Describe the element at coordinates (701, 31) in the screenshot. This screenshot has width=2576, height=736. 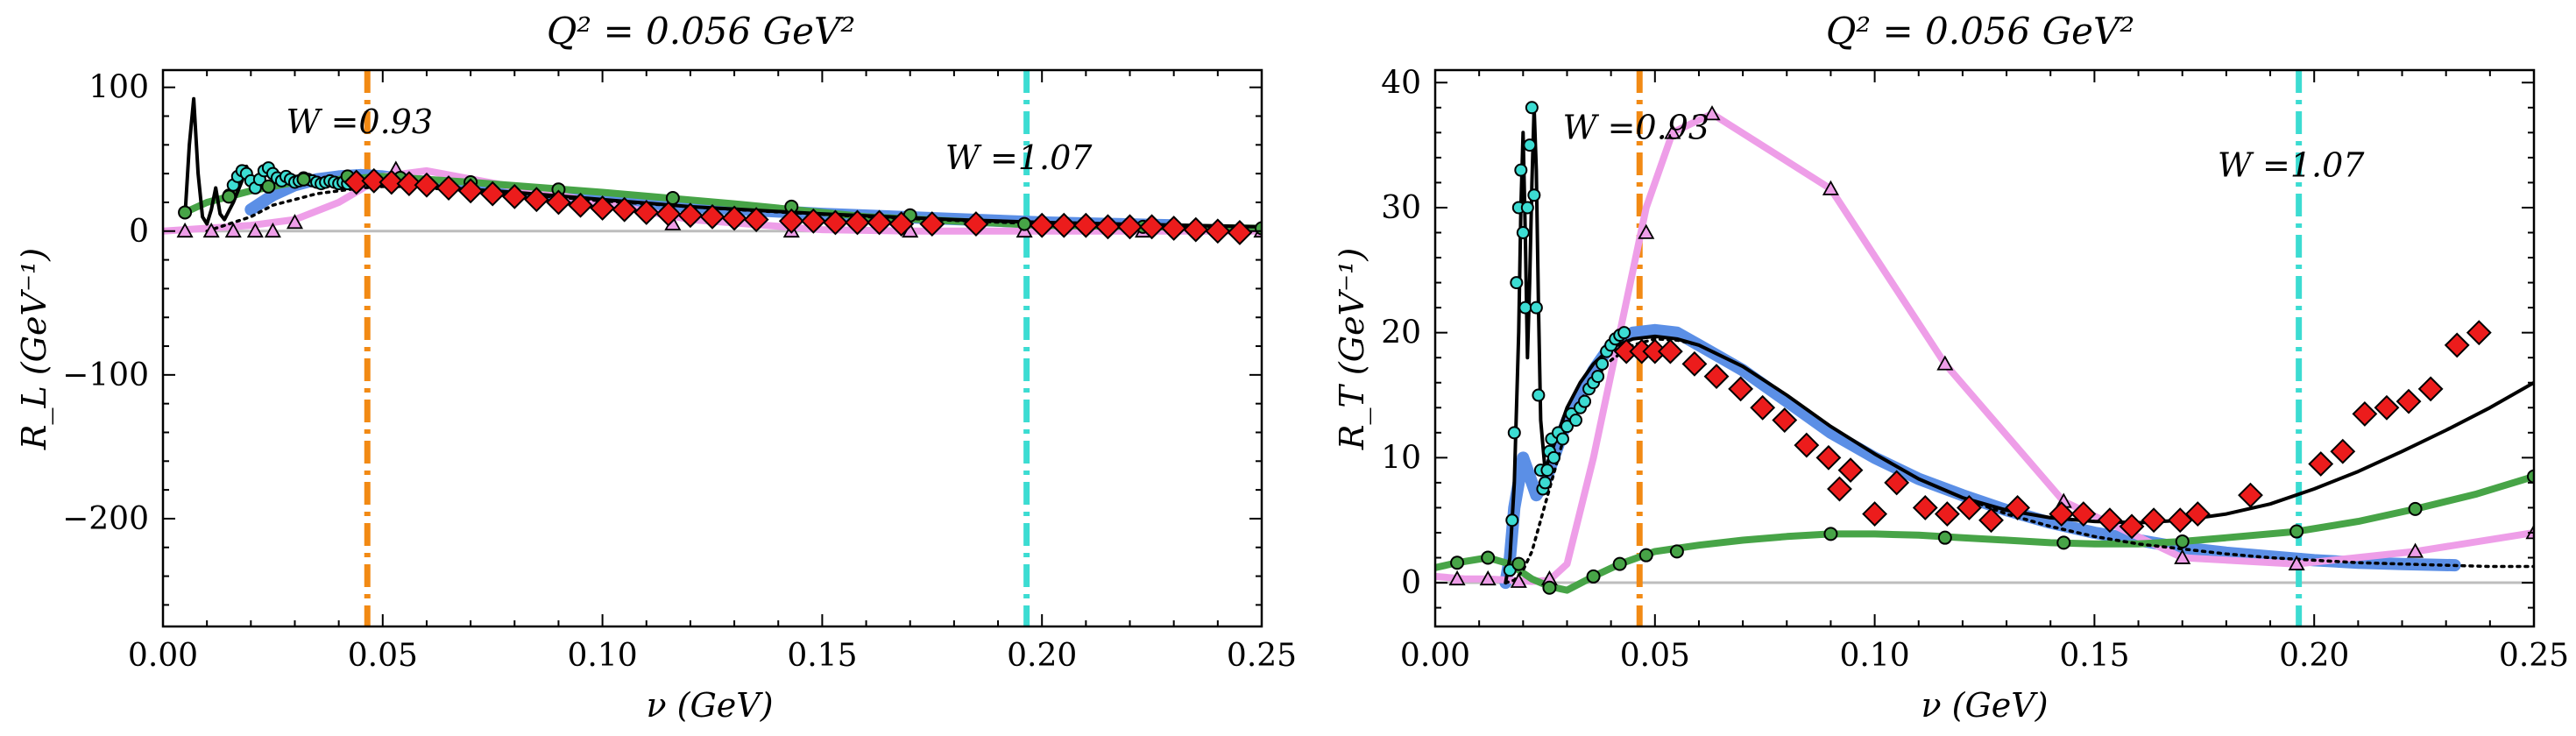
I see `rl-panel-title: Q² = 0.056 GeV²` at that location.